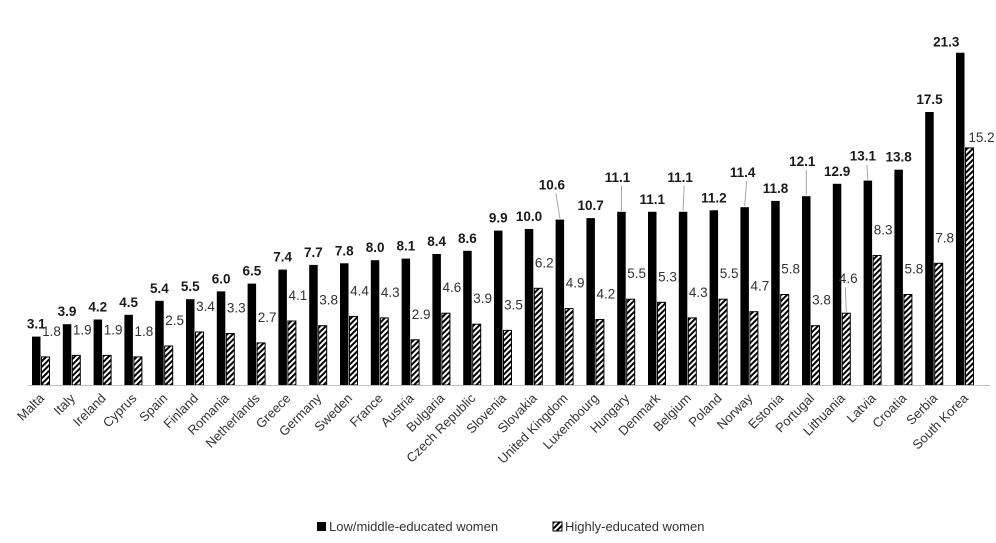  What do you see at coordinates (631, 342) in the screenshot?
I see `bar-high-hungary` at bounding box center [631, 342].